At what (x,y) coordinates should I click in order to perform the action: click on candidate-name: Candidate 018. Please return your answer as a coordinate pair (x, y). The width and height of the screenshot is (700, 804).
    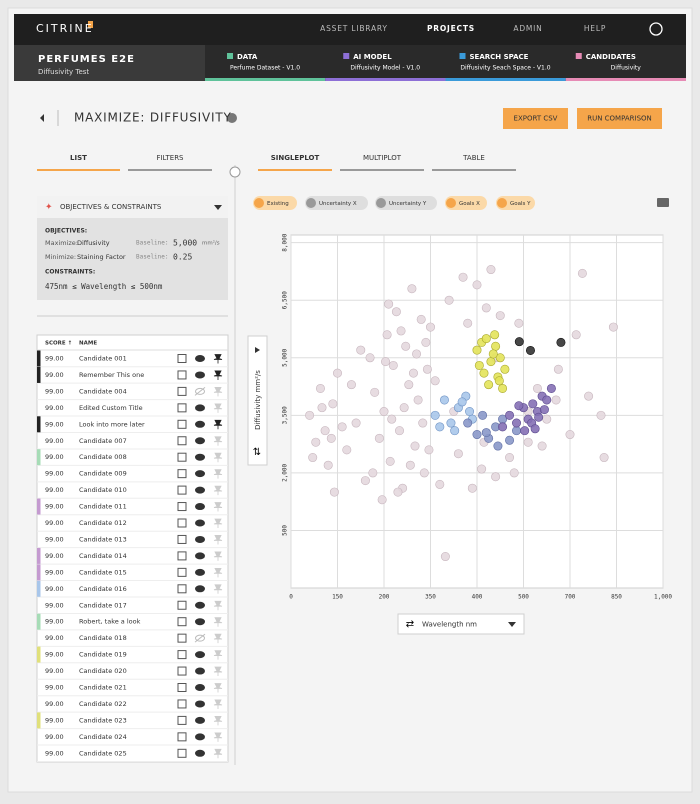
    Looking at the image, I should click on (103, 638).